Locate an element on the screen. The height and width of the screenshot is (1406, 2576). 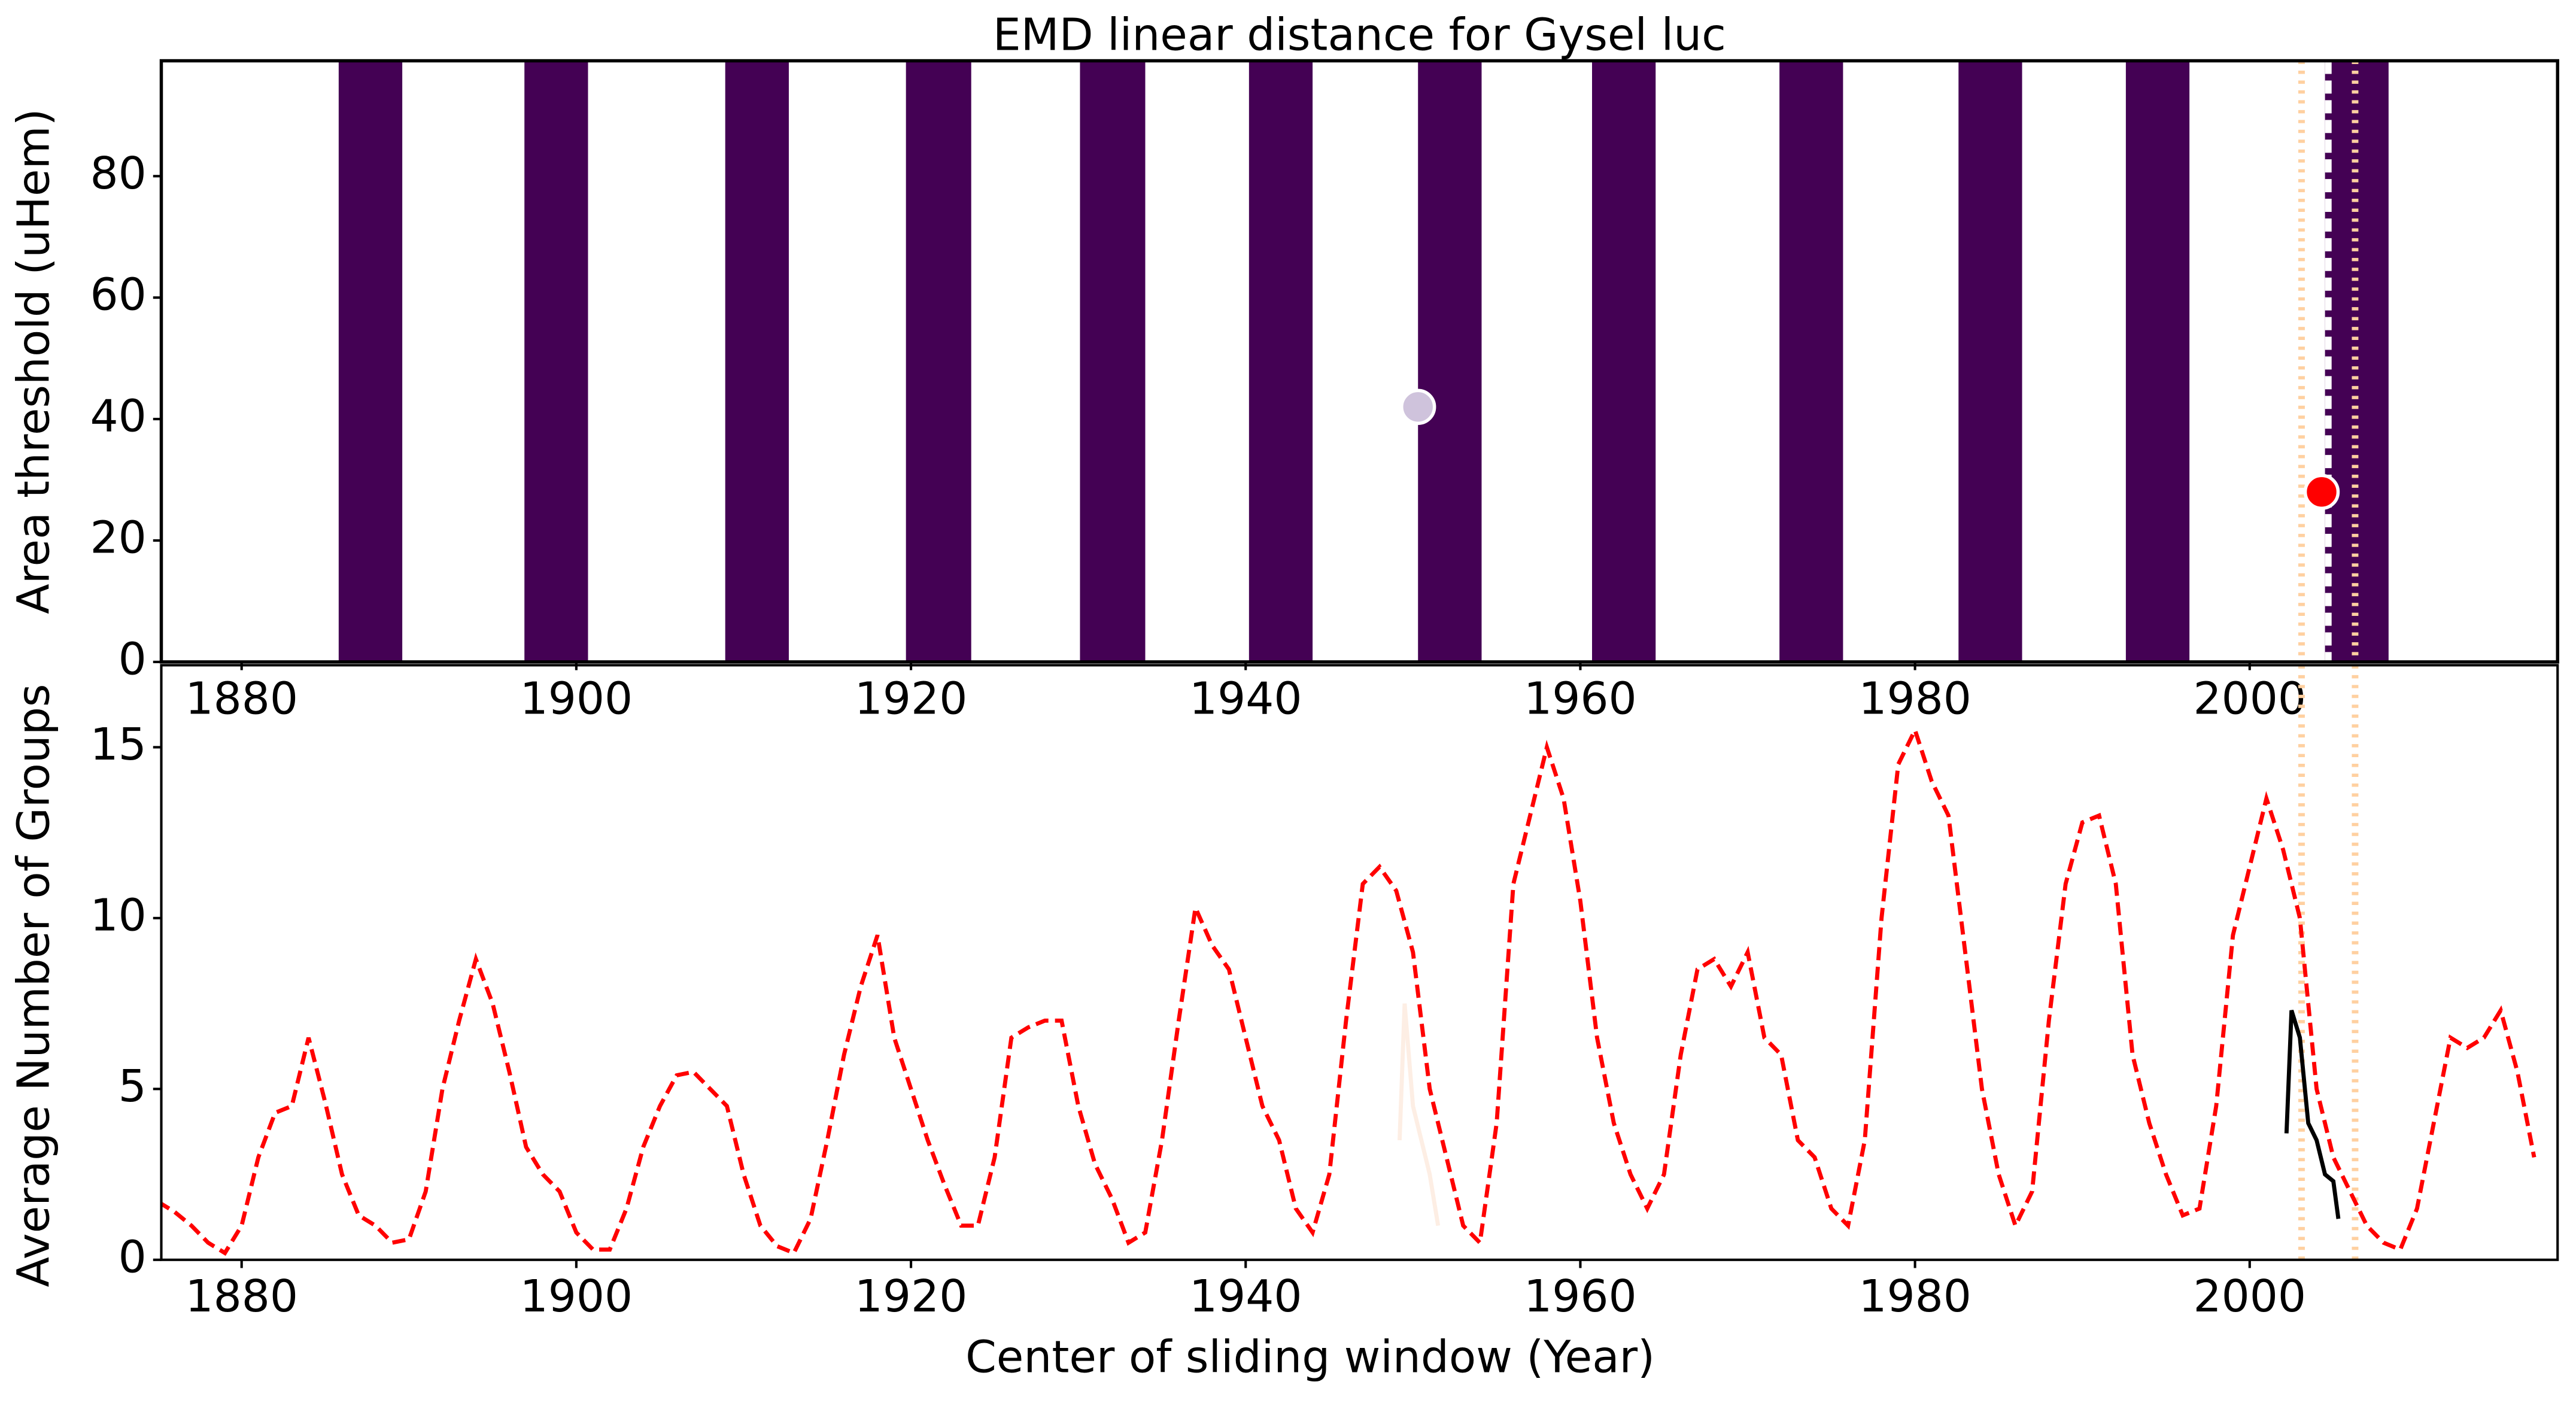
y-axis-label: Area threshold (uHem) is located at coordinates (33, 361).